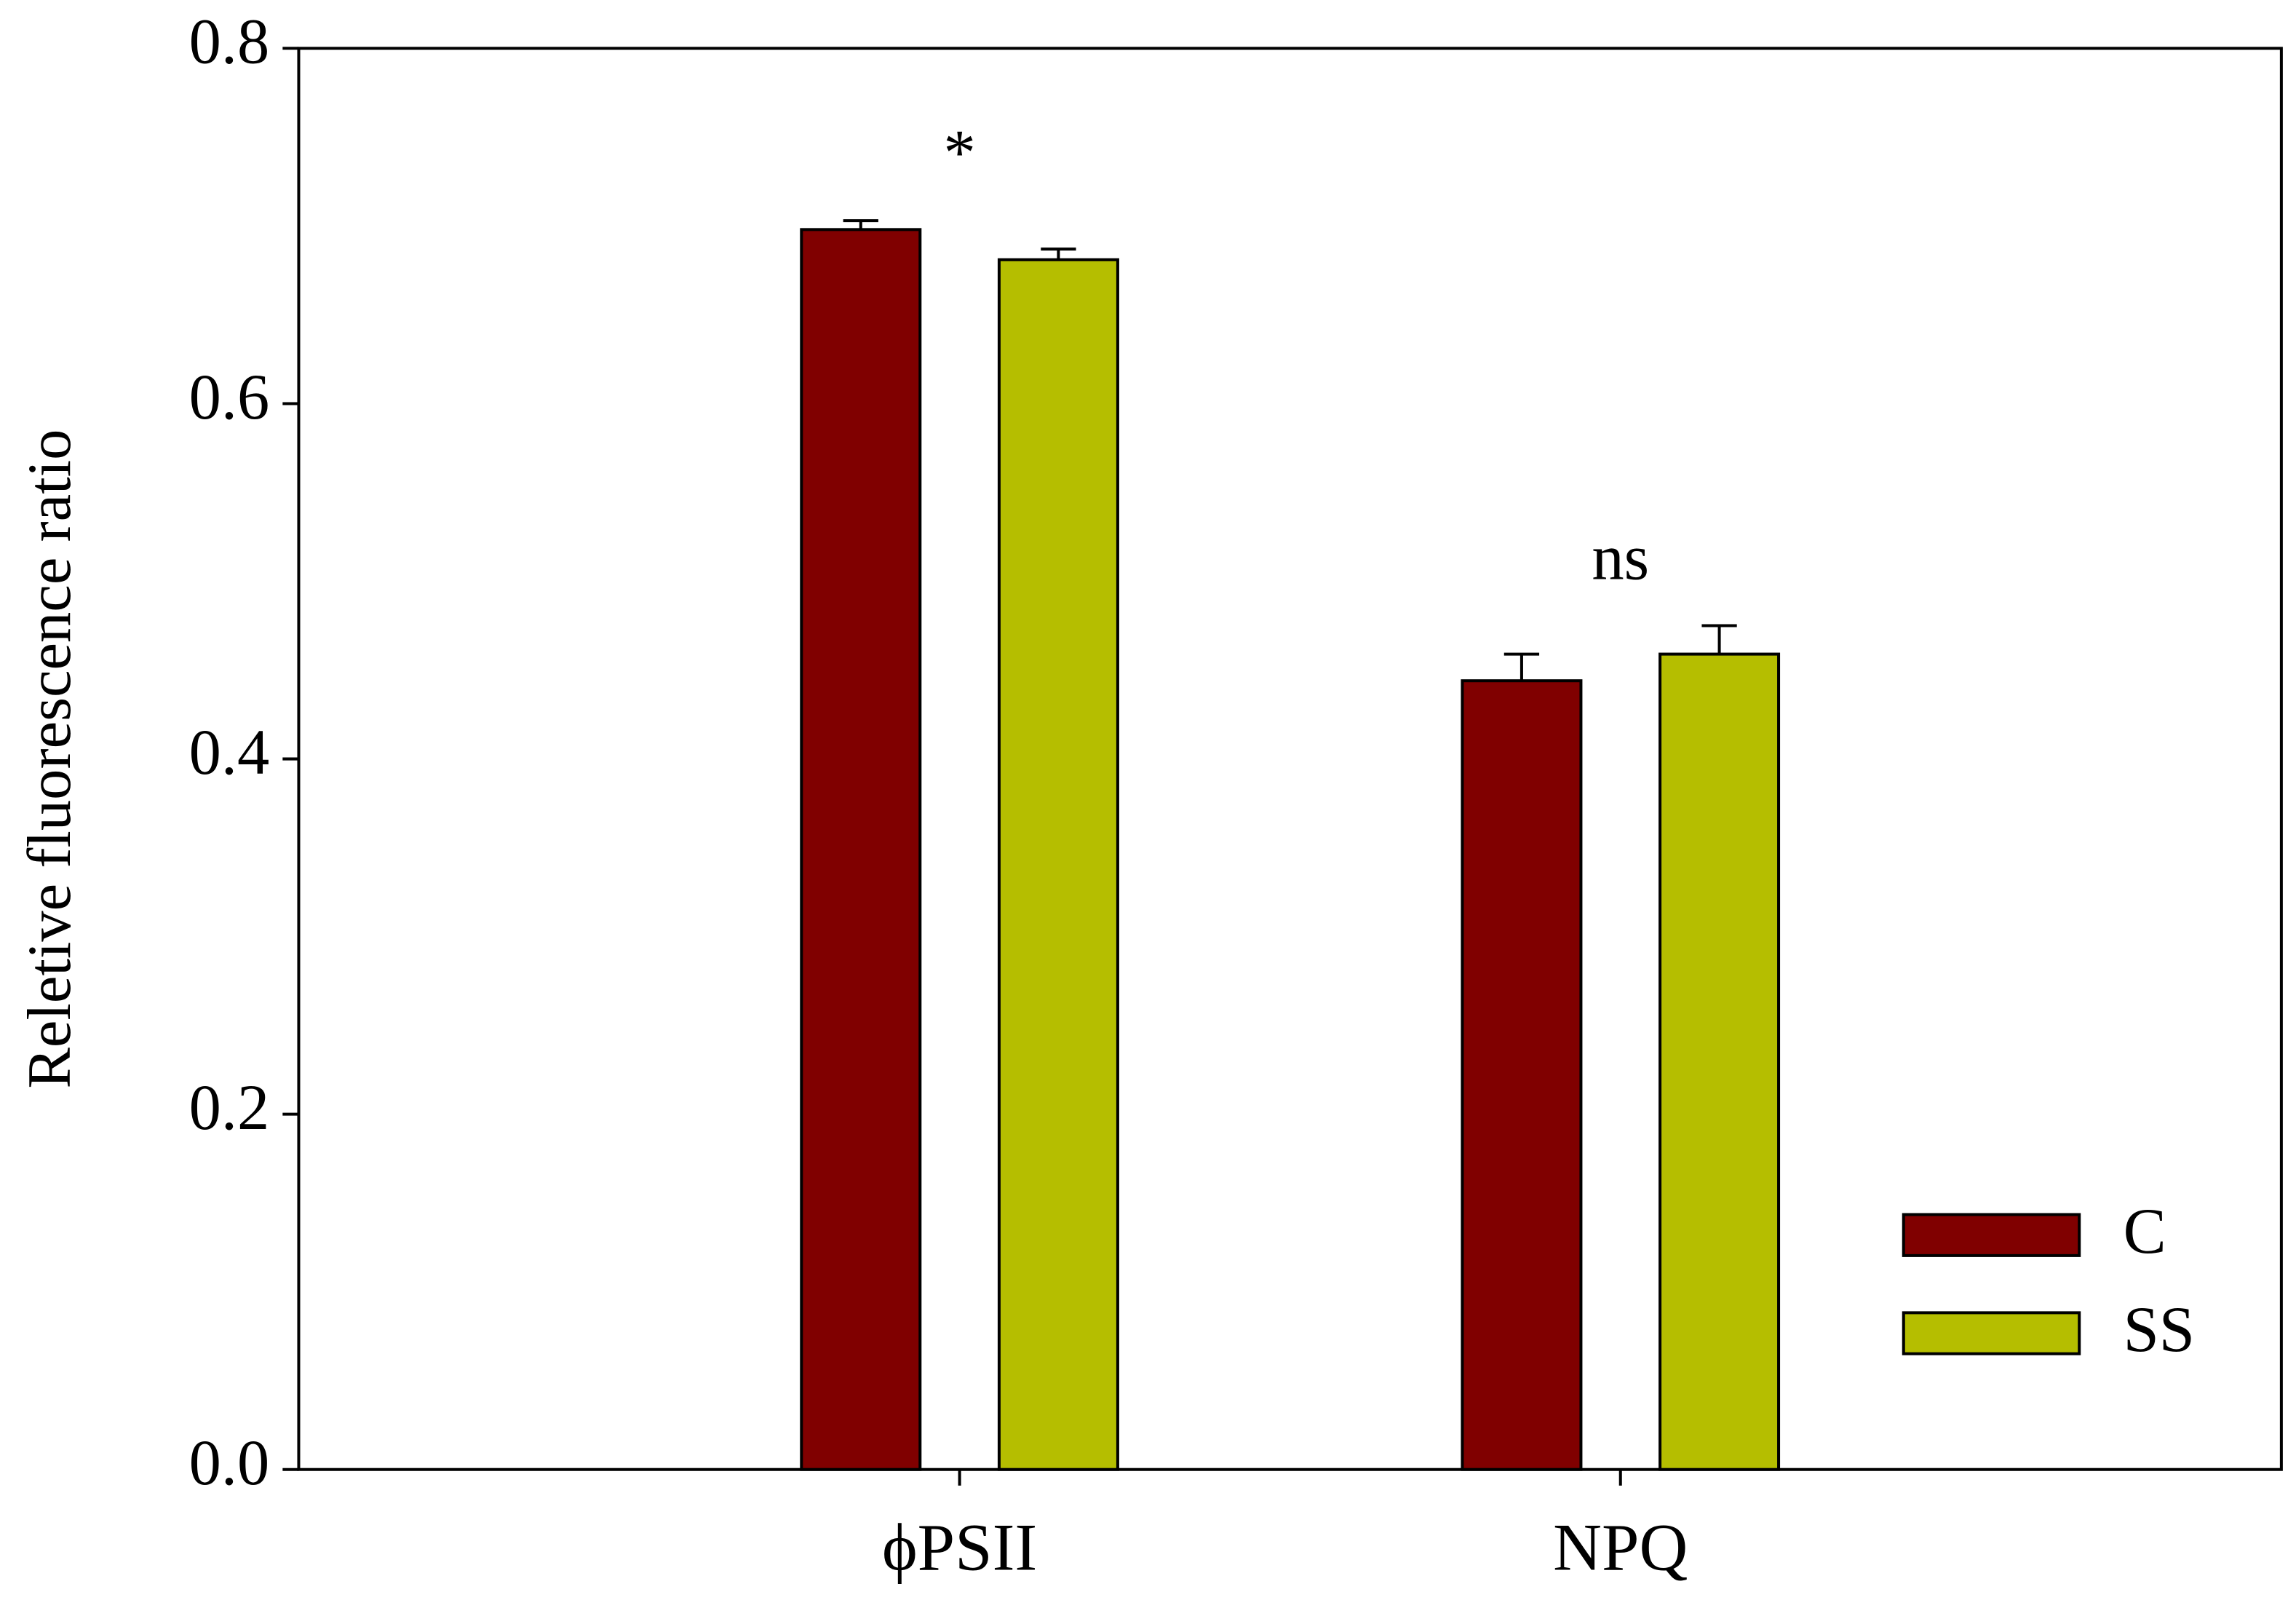  What do you see at coordinates (229, 1463) in the screenshot?
I see `y-tick-label: 0.0` at bounding box center [229, 1463].